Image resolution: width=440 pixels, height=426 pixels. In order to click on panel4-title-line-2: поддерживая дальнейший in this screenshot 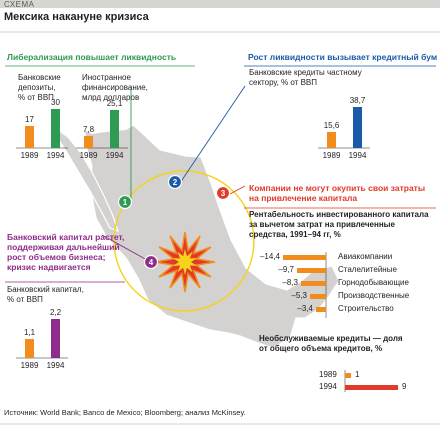, I will do `click(63, 247)`.